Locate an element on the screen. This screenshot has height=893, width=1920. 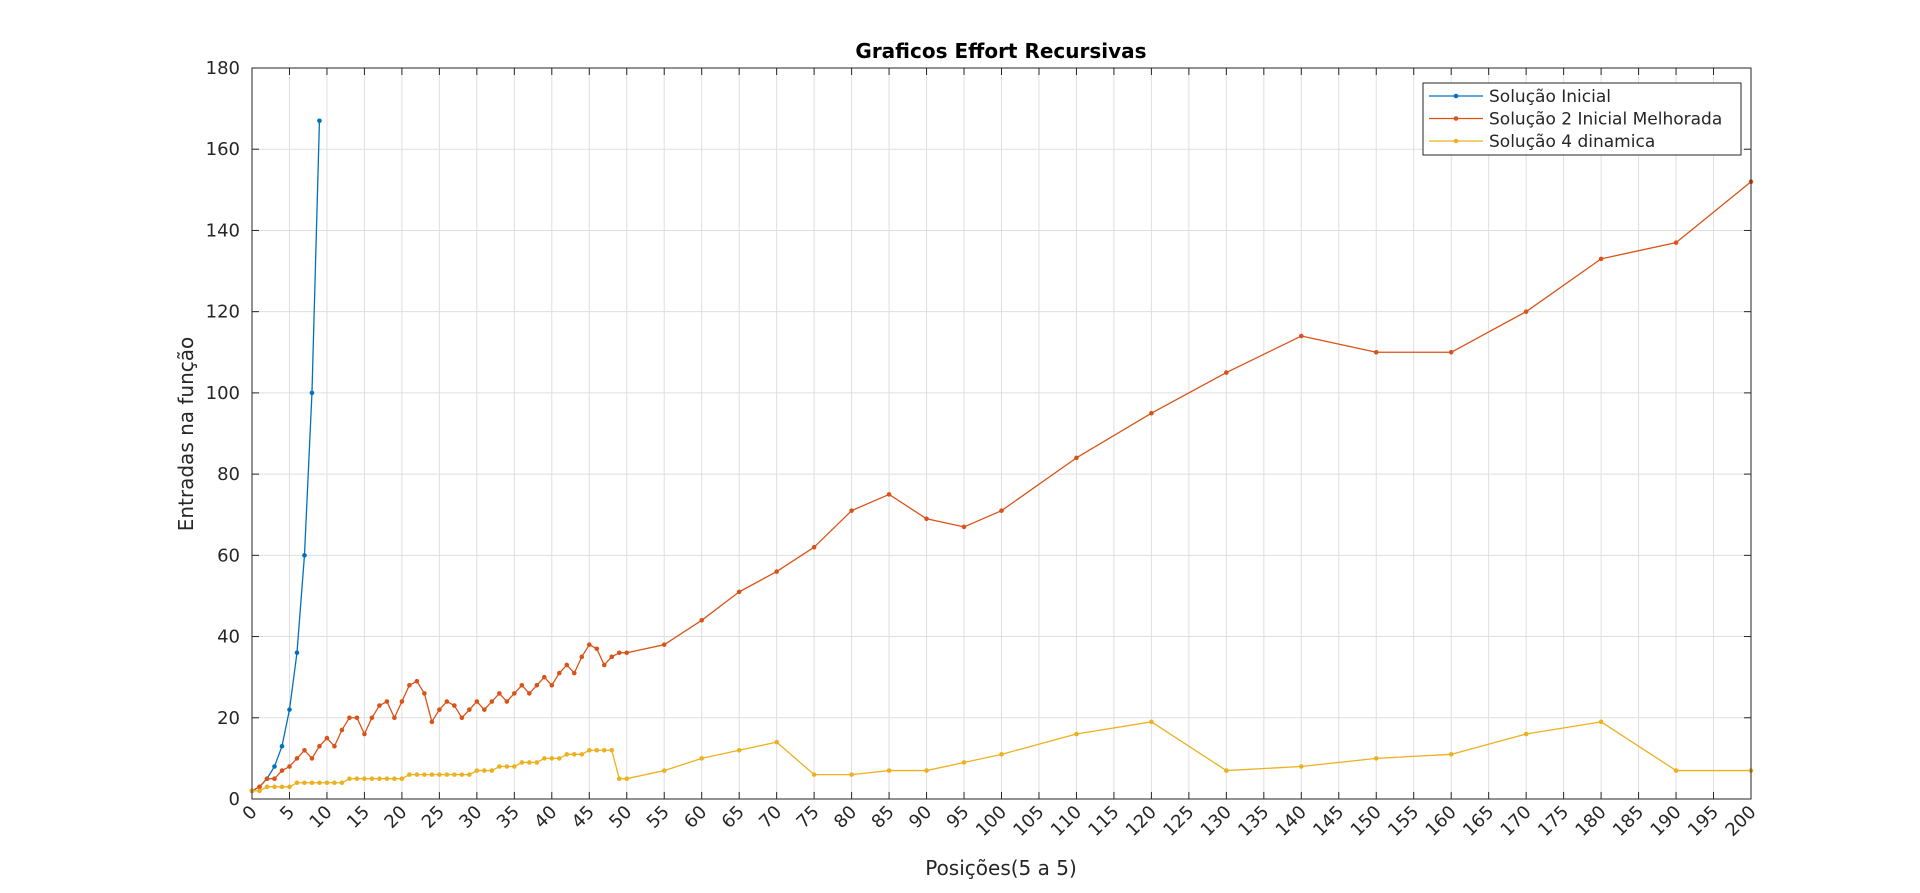
chart-title: Graficos Effort Recursivas is located at coordinates (1000, 51).